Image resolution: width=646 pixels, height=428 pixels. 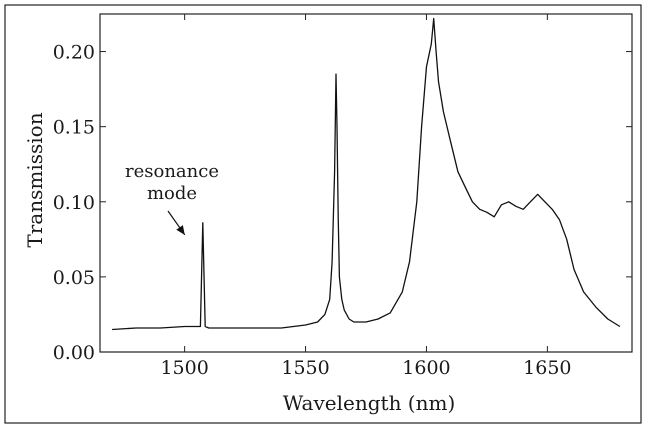 What do you see at coordinates (74, 128) in the screenshot?
I see `y-tick-label: 0.15` at bounding box center [74, 128].